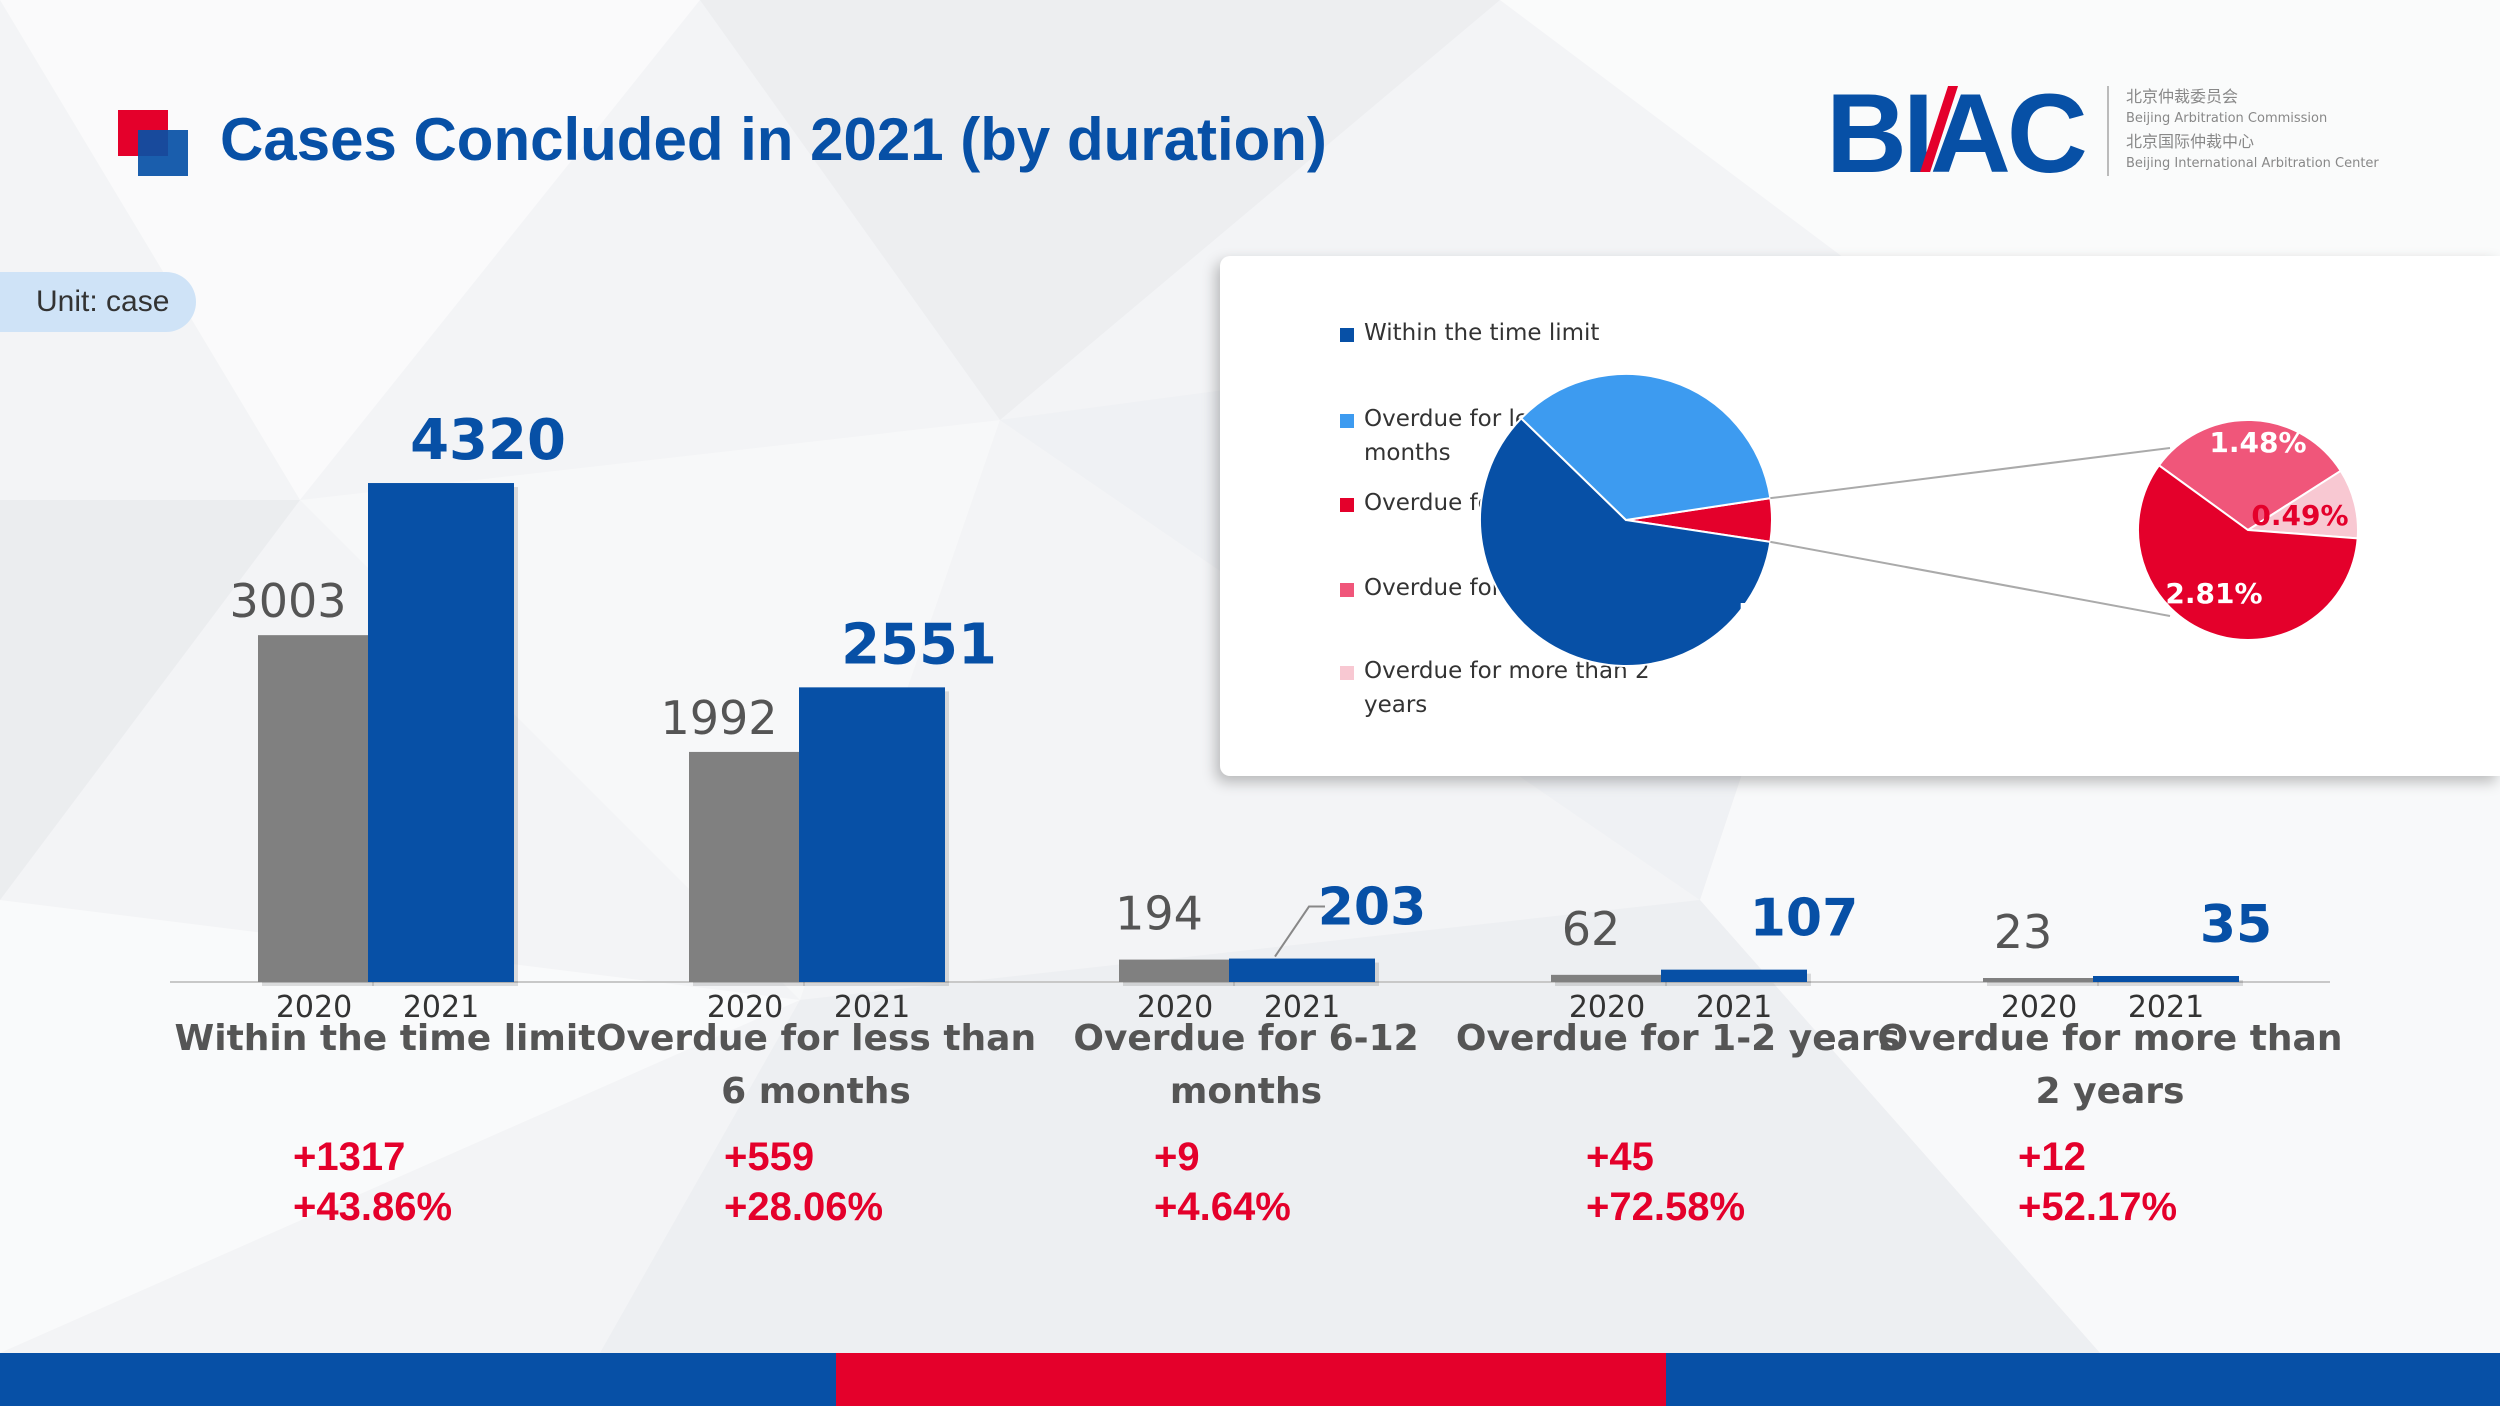  I want to click on value-label-2021-2: 203, so click(1372, 908).